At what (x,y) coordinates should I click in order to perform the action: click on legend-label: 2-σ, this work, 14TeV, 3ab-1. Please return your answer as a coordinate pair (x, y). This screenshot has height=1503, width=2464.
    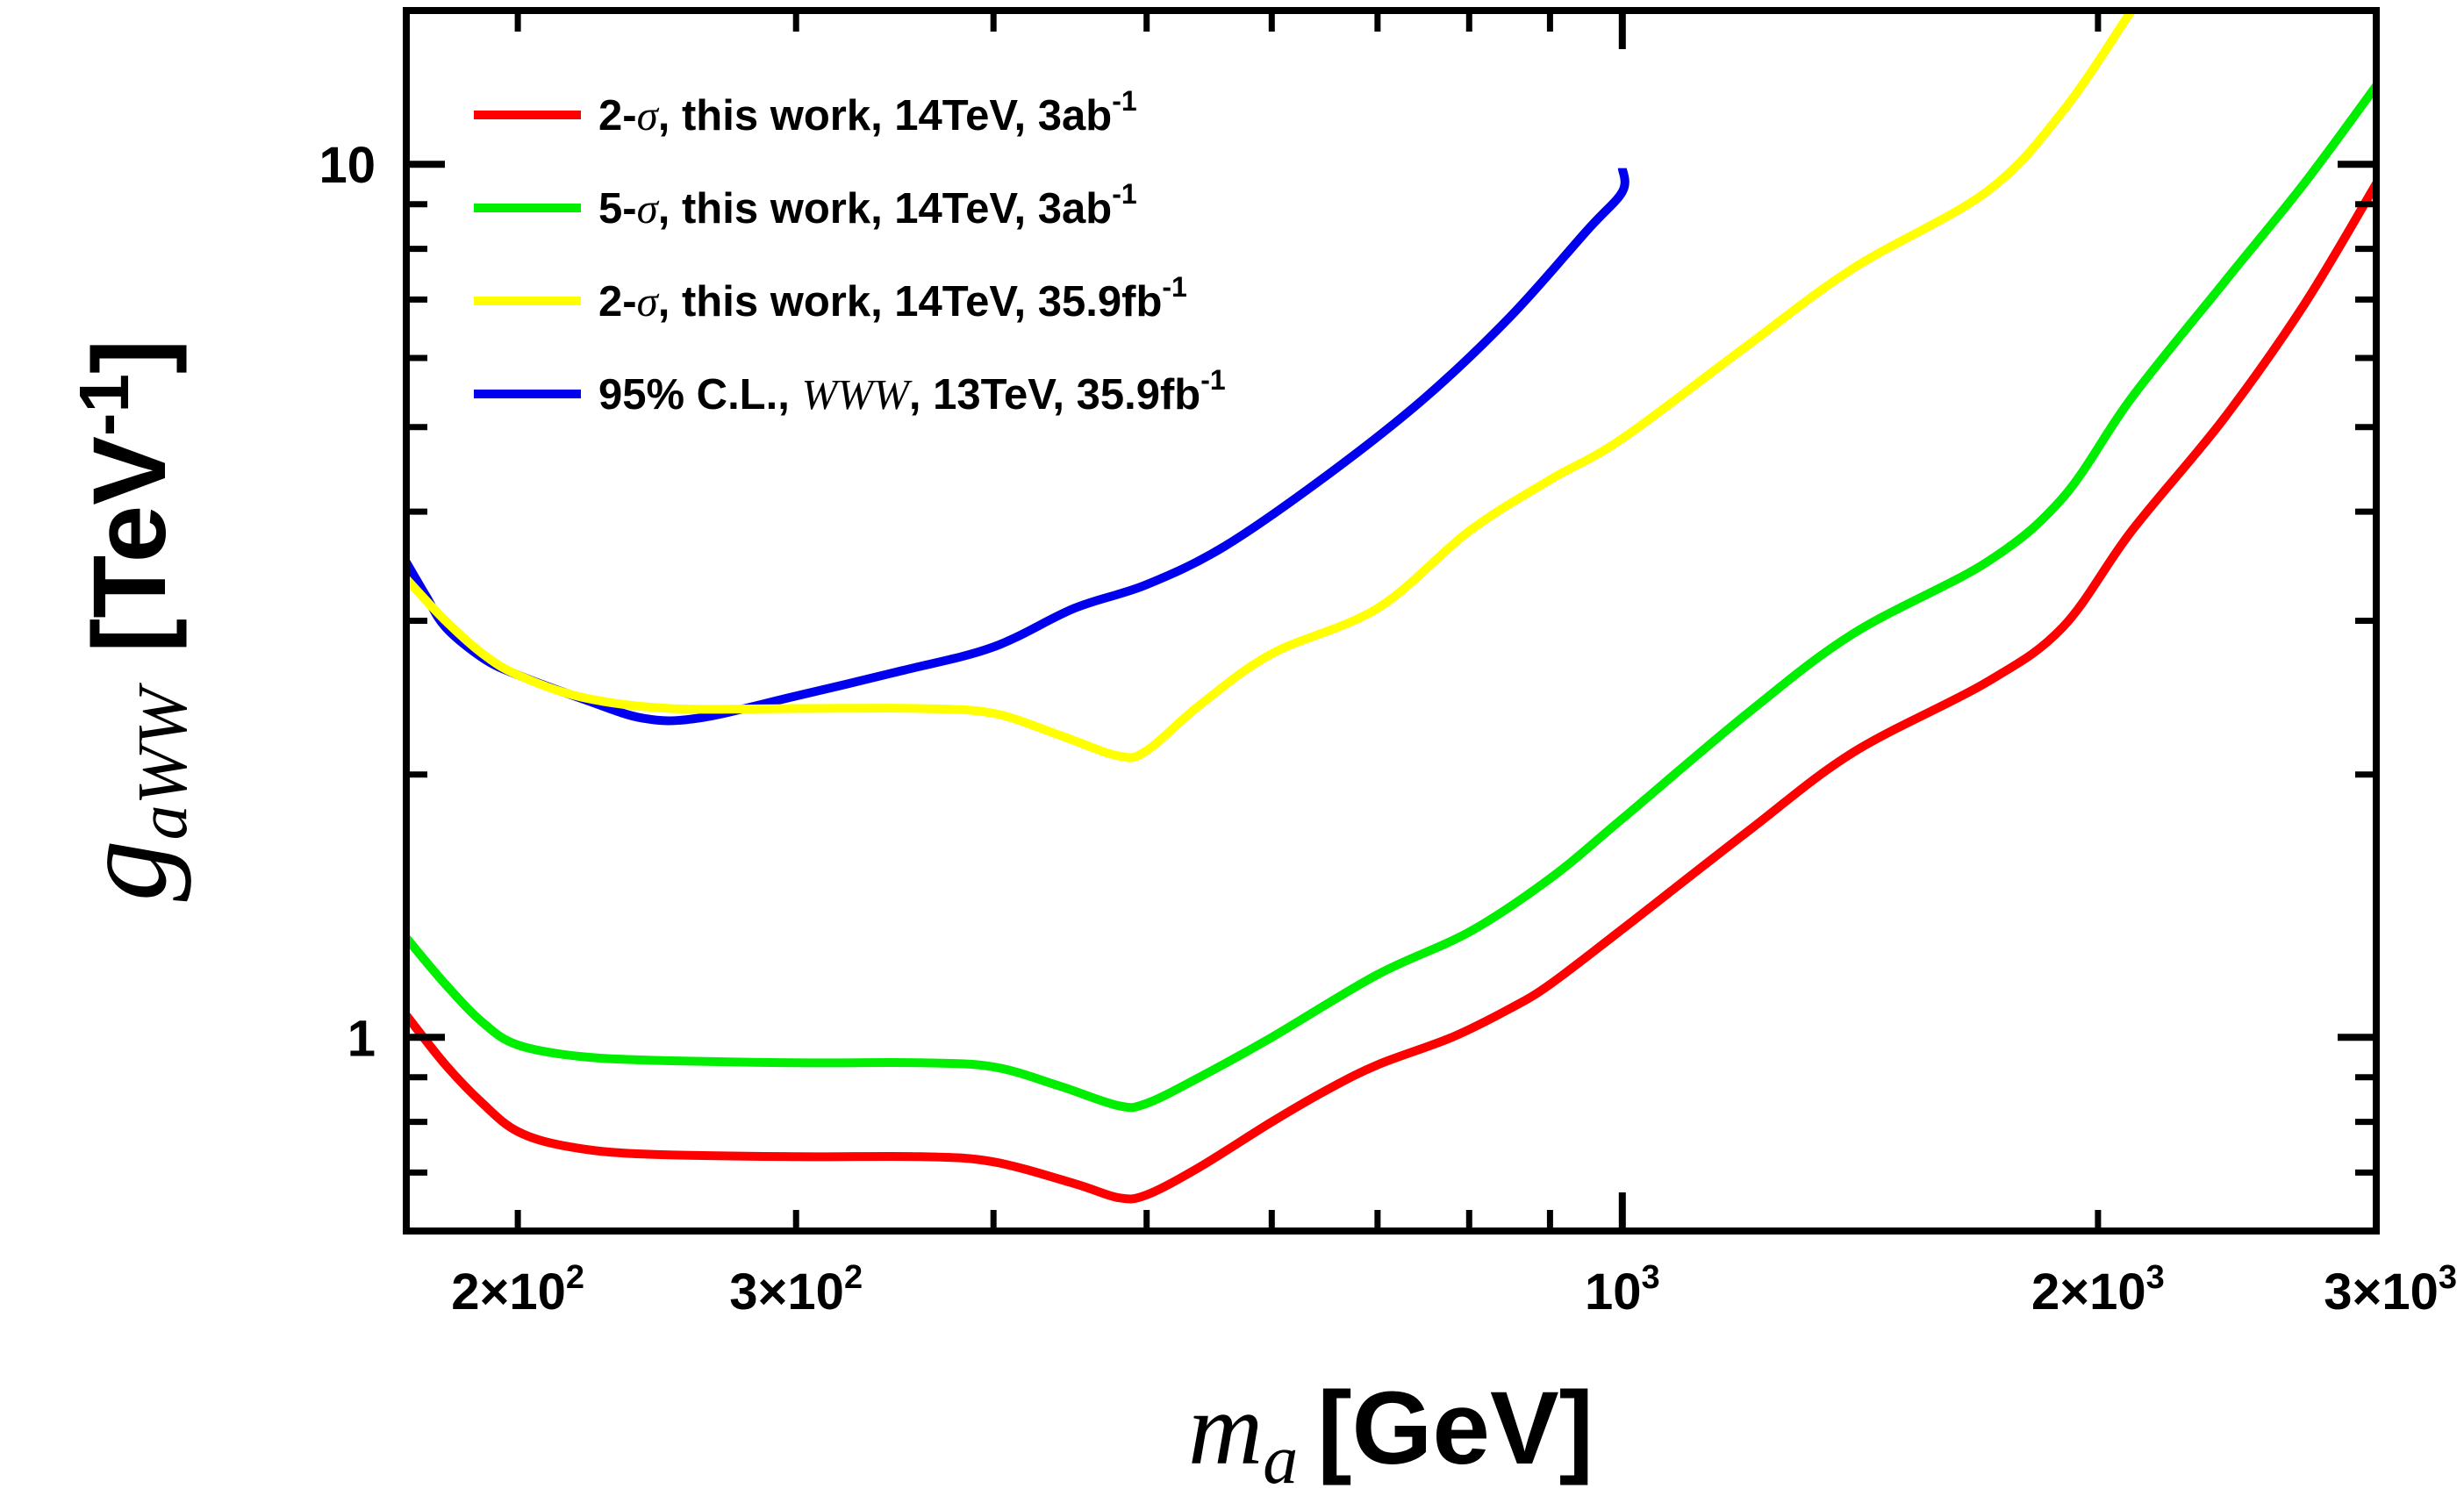
    Looking at the image, I should click on (867, 112).